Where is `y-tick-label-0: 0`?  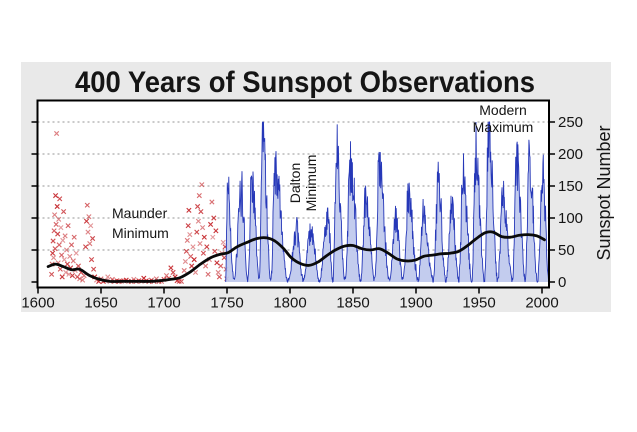
y-tick-label-0: 0 is located at coordinates (562, 282).